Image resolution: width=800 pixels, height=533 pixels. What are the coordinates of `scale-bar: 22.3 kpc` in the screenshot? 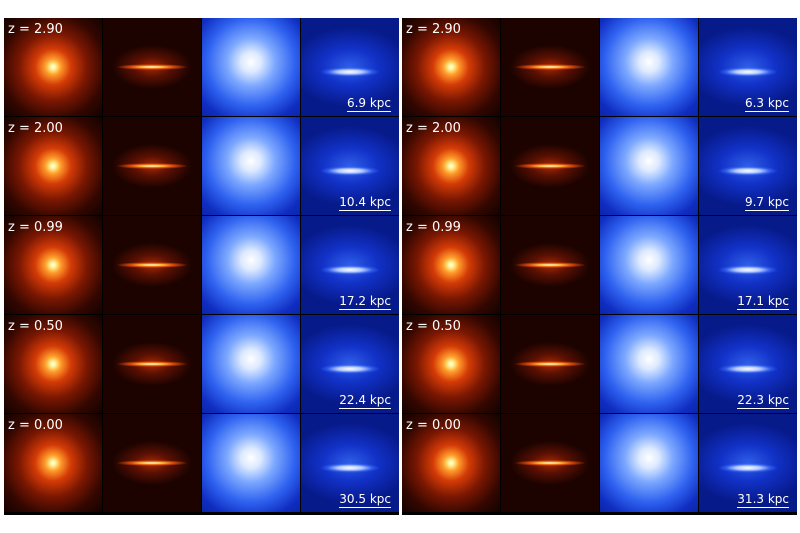 It's located at (763, 401).